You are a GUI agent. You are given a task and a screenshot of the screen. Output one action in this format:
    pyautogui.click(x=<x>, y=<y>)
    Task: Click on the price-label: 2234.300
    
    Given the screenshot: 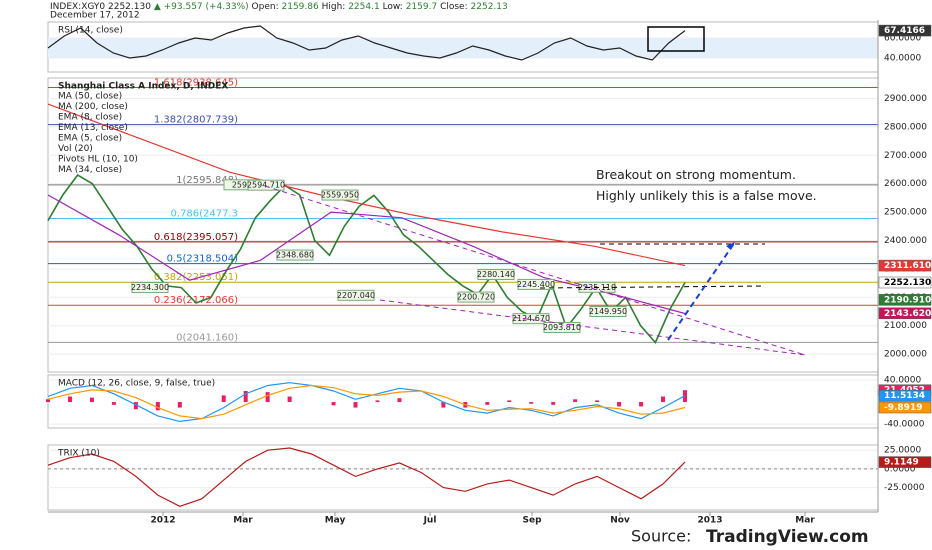 What is the action you would take?
    pyautogui.click(x=150, y=287)
    